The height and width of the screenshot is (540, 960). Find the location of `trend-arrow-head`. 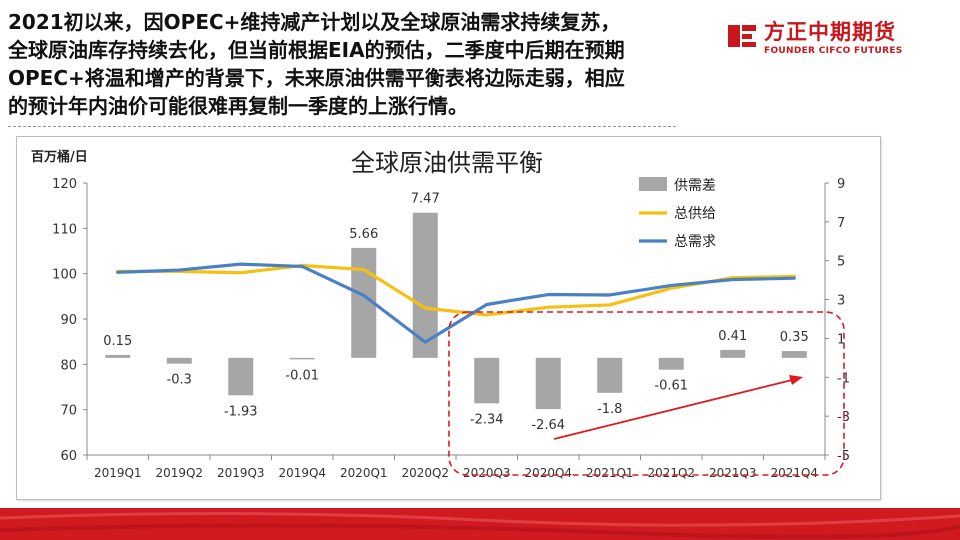

trend-arrow-head is located at coordinates (796, 380).